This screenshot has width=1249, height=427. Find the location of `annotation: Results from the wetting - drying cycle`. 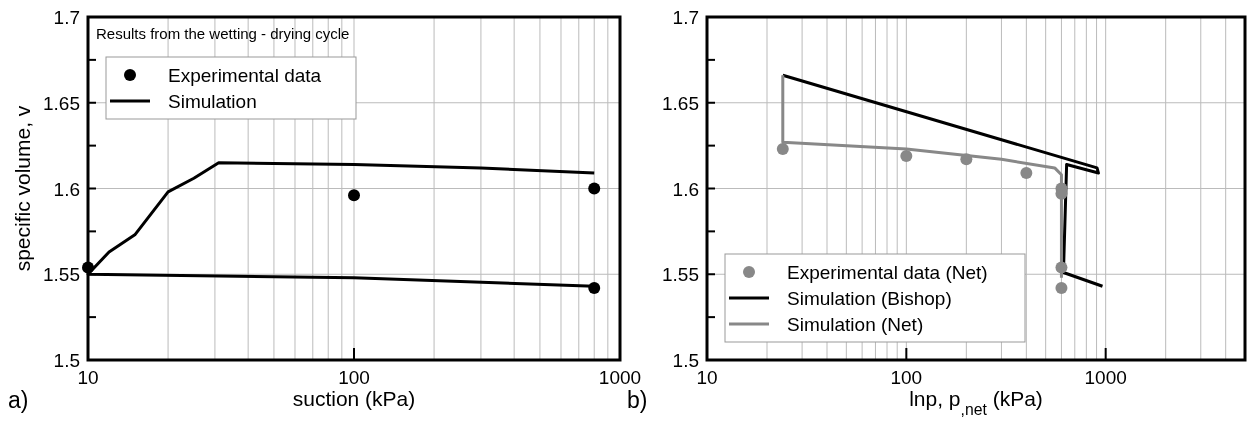

annotation: Results from the wetting - drying cycle is located at coordinates (223, 33).